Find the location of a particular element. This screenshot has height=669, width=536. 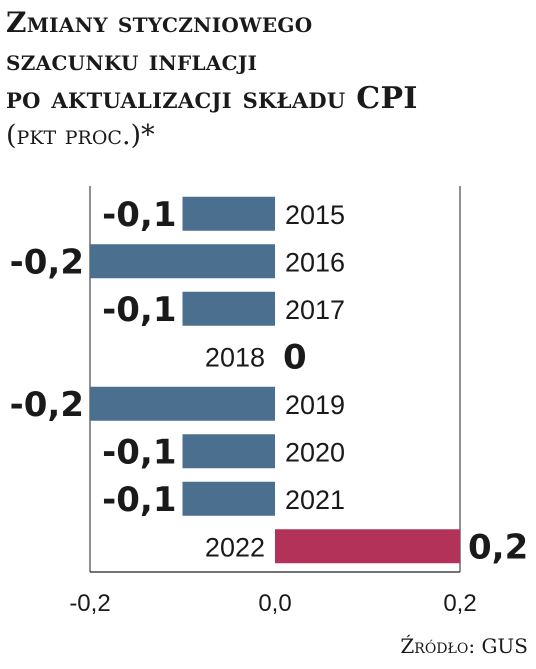

source-note: Źródło: GUS is located at coordinates (464, 646).